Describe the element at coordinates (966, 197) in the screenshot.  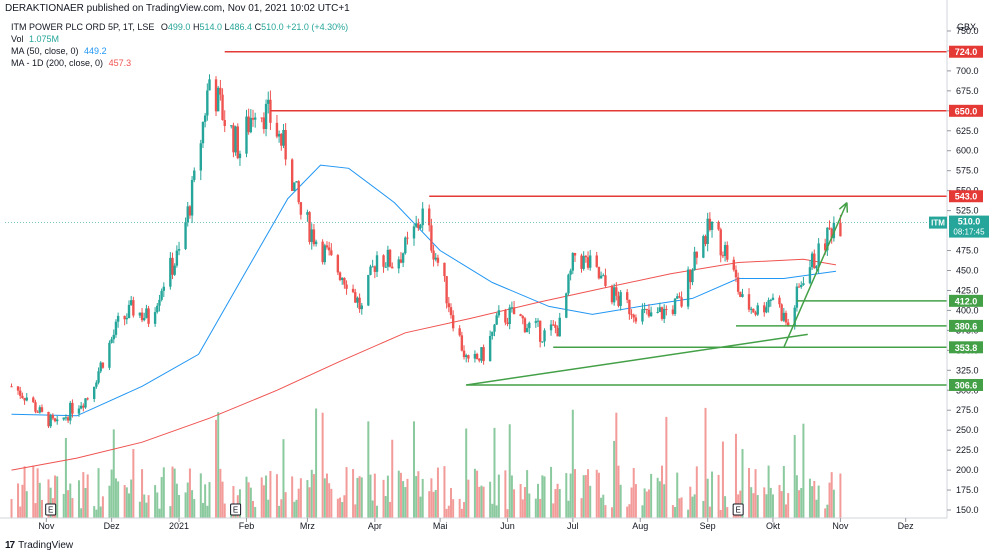
I see `resistance-level-label: 543.0` at that location.